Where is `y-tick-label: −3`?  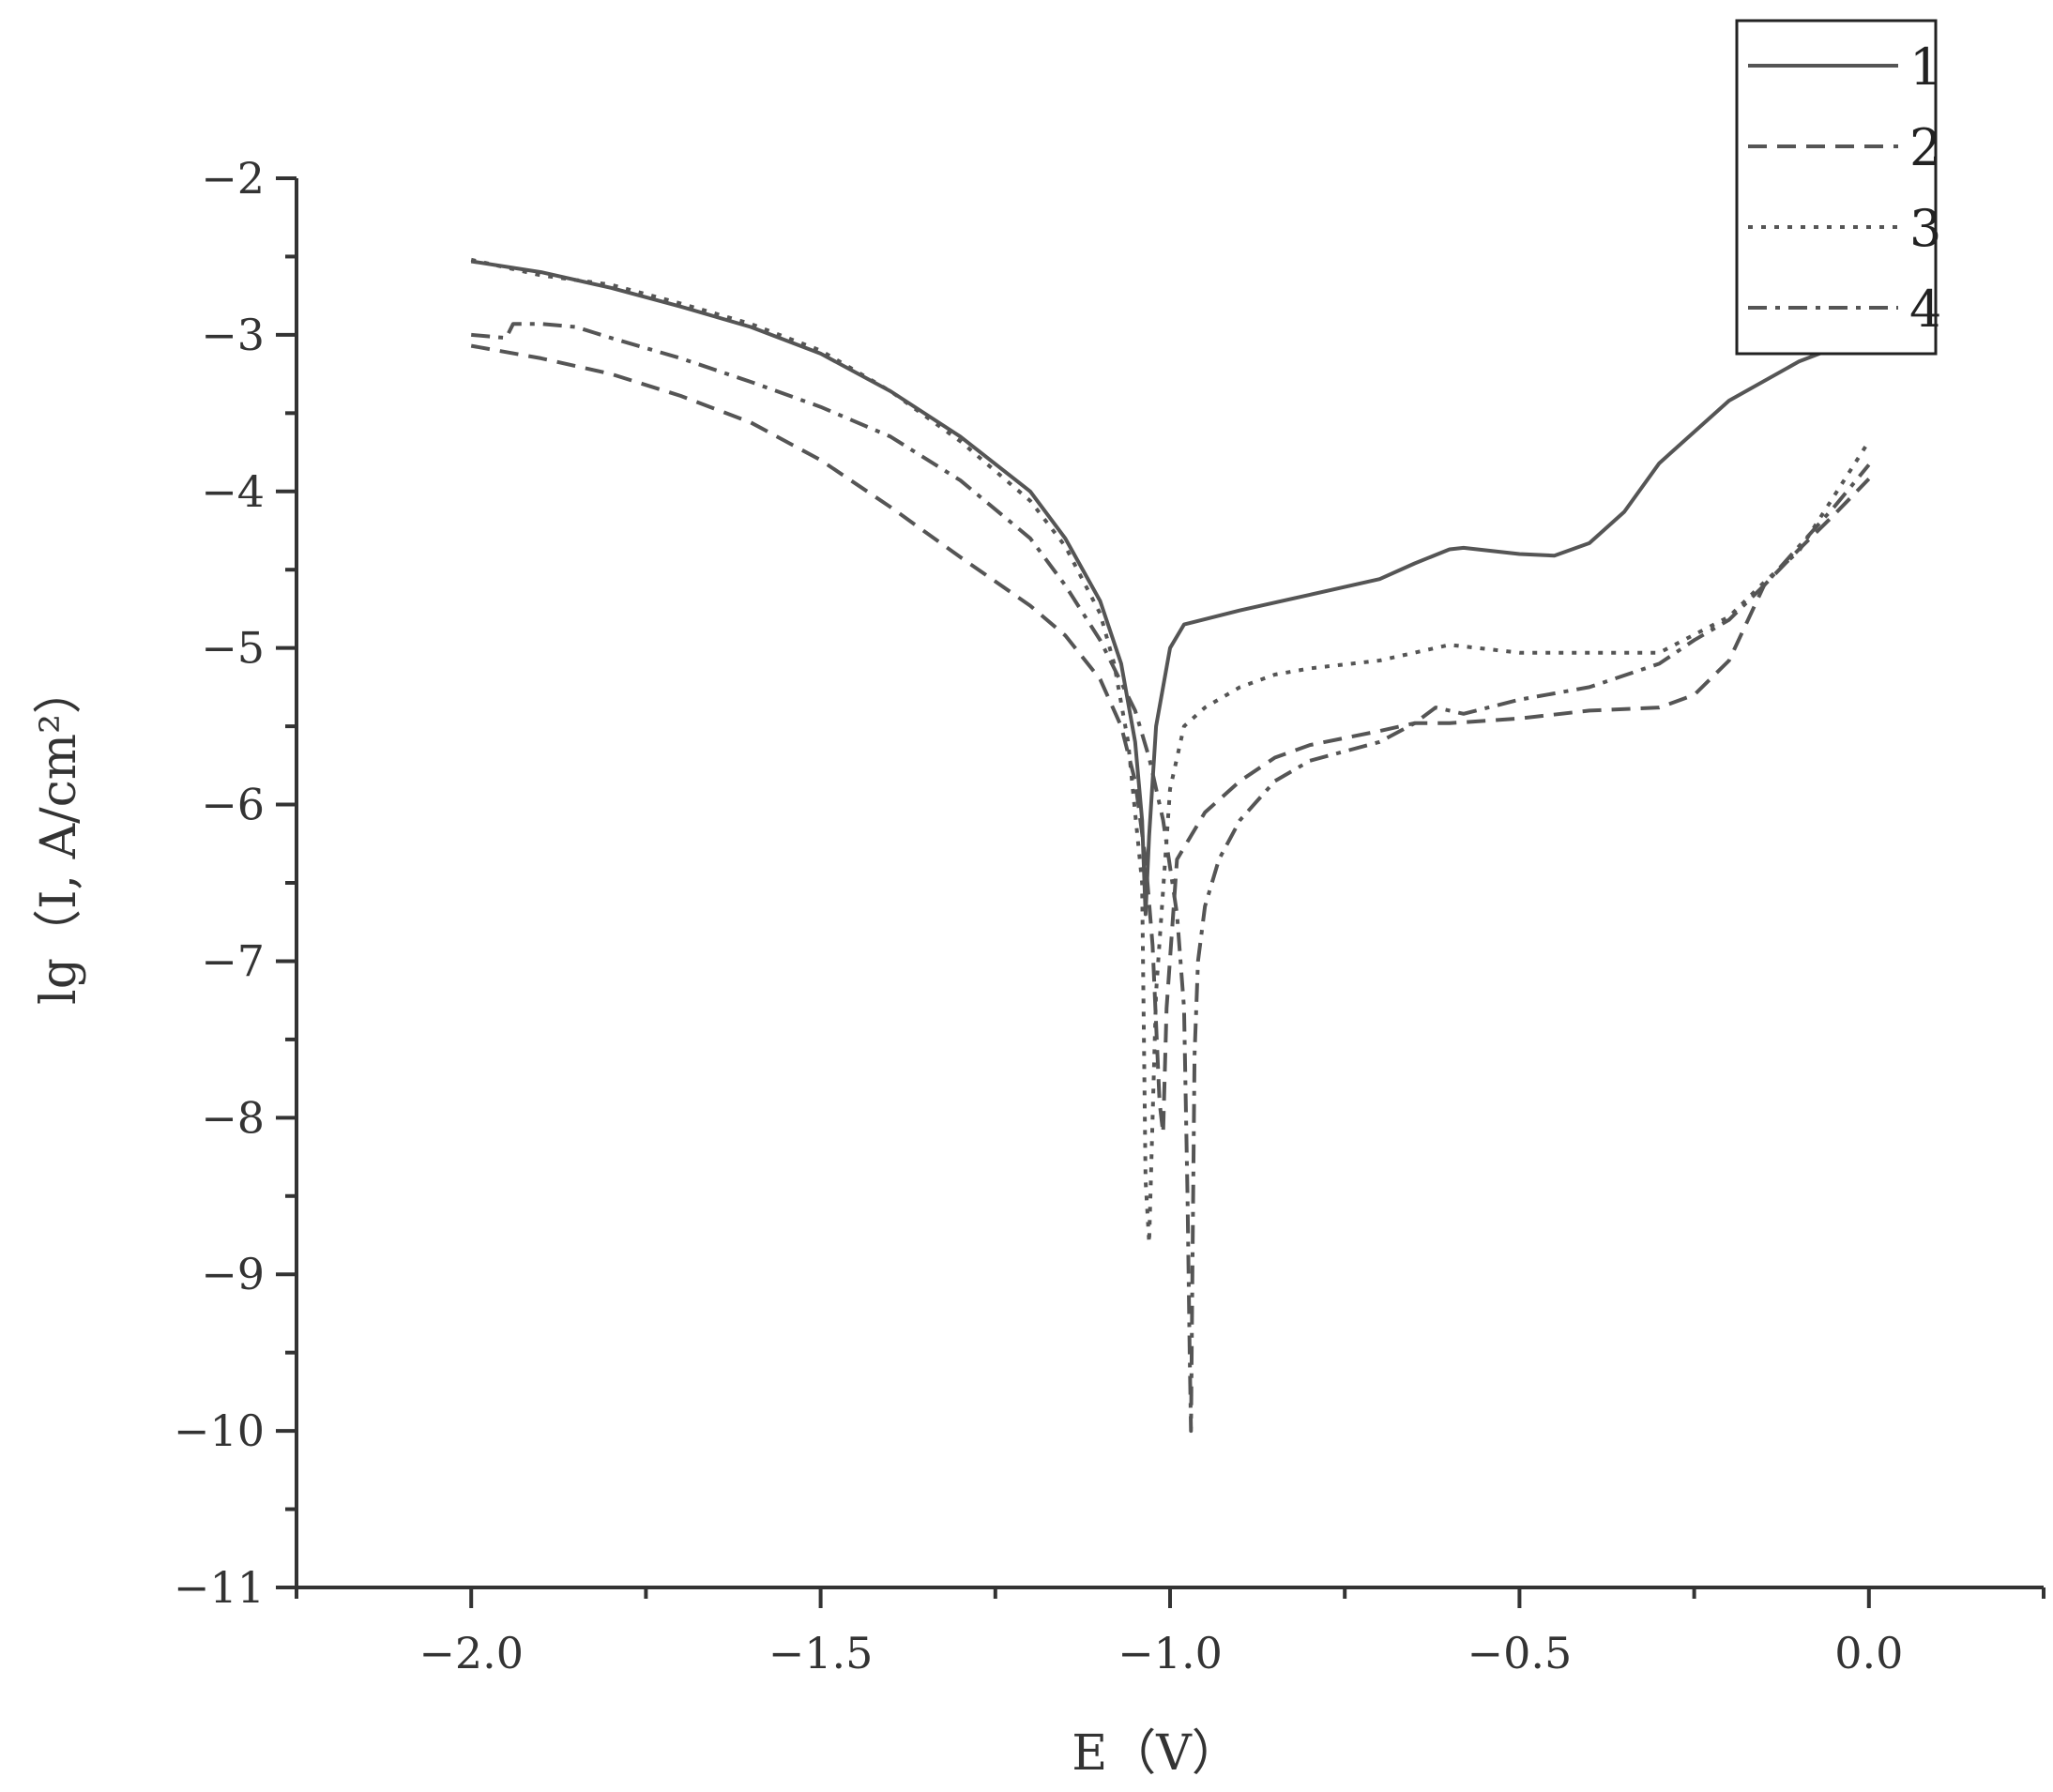
y-tick-label: −3 is located at coordinates (233, 335).